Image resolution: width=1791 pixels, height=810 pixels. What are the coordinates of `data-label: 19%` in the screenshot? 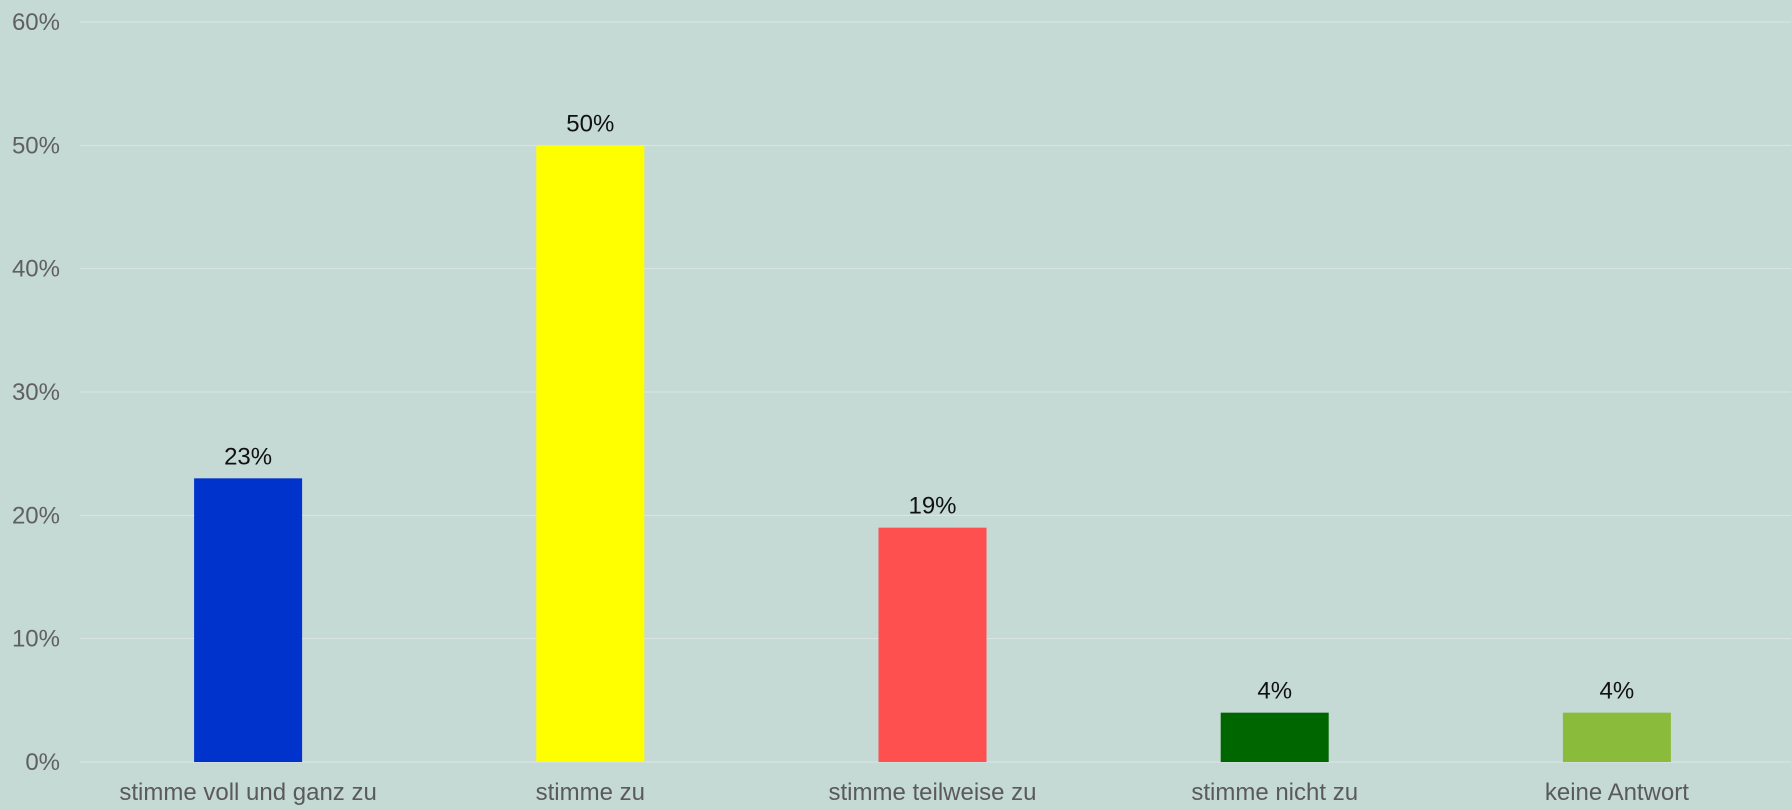 It's located at (932, 506).